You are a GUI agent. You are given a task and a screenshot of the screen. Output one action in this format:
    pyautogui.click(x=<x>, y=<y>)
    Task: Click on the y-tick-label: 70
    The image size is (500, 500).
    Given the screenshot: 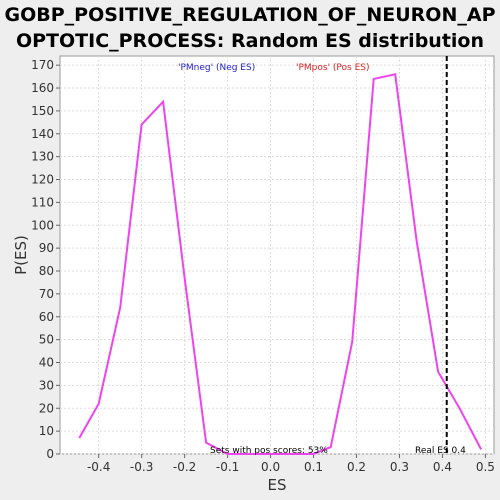 What is the action you would take?
    pyautogui.click(x=46, y=294)
    